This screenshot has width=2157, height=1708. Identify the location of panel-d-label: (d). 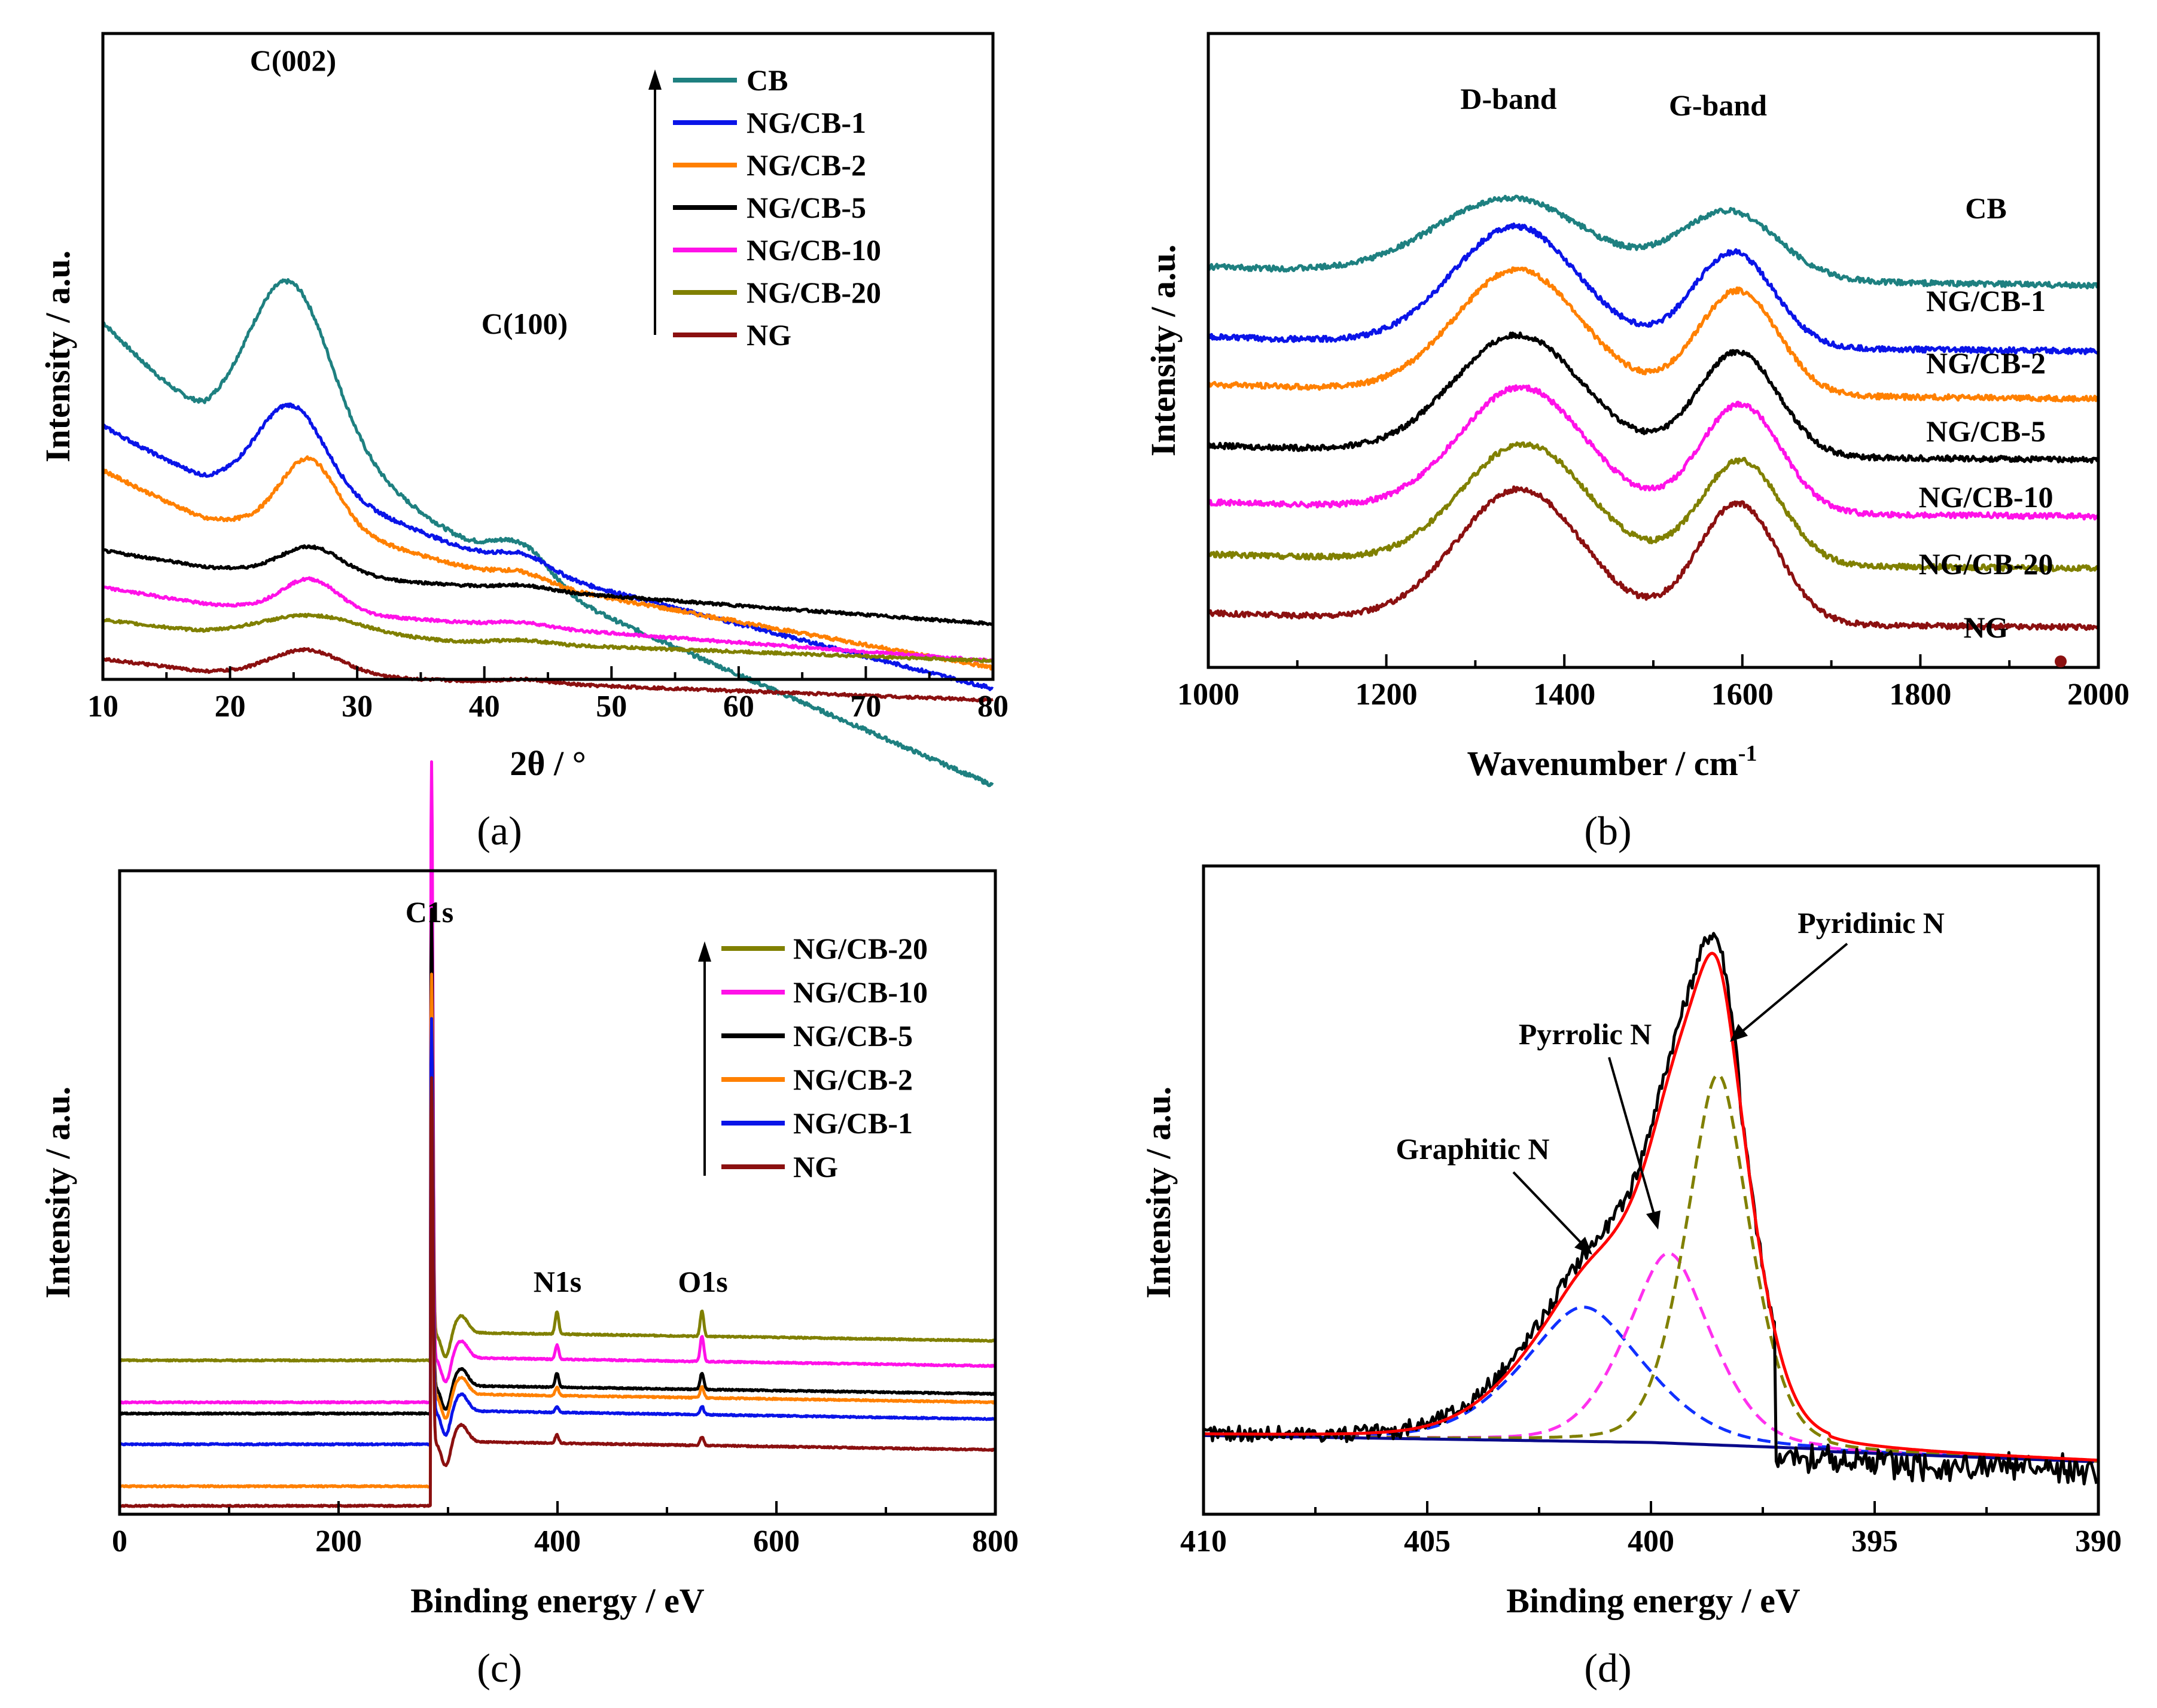
(1607, 1668).